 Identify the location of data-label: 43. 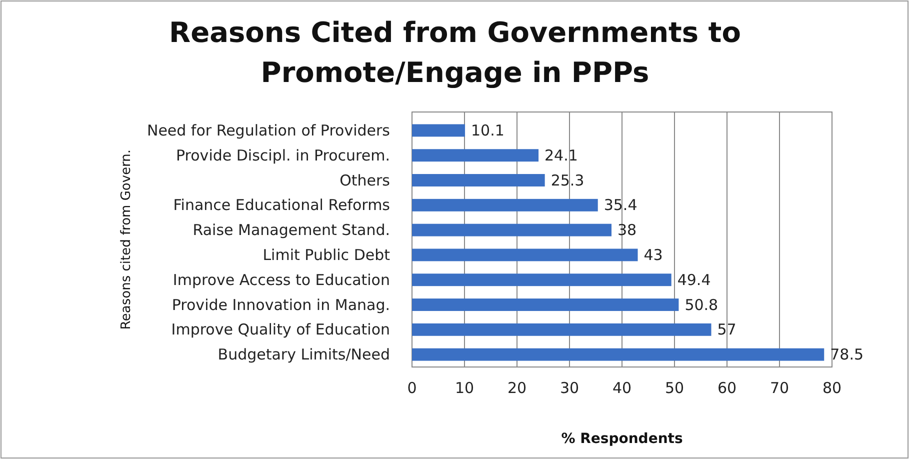
(653, 255).